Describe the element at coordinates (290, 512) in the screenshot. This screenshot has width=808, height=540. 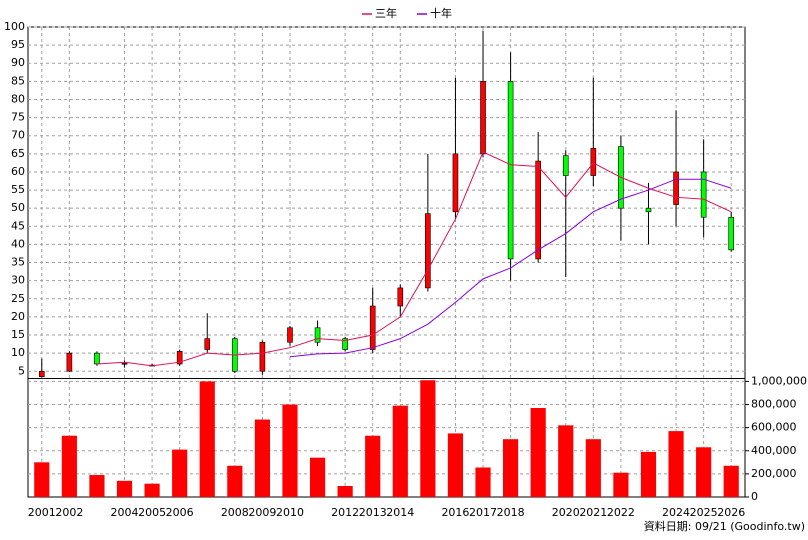
I see `x-tick-label: 2010` at that location.